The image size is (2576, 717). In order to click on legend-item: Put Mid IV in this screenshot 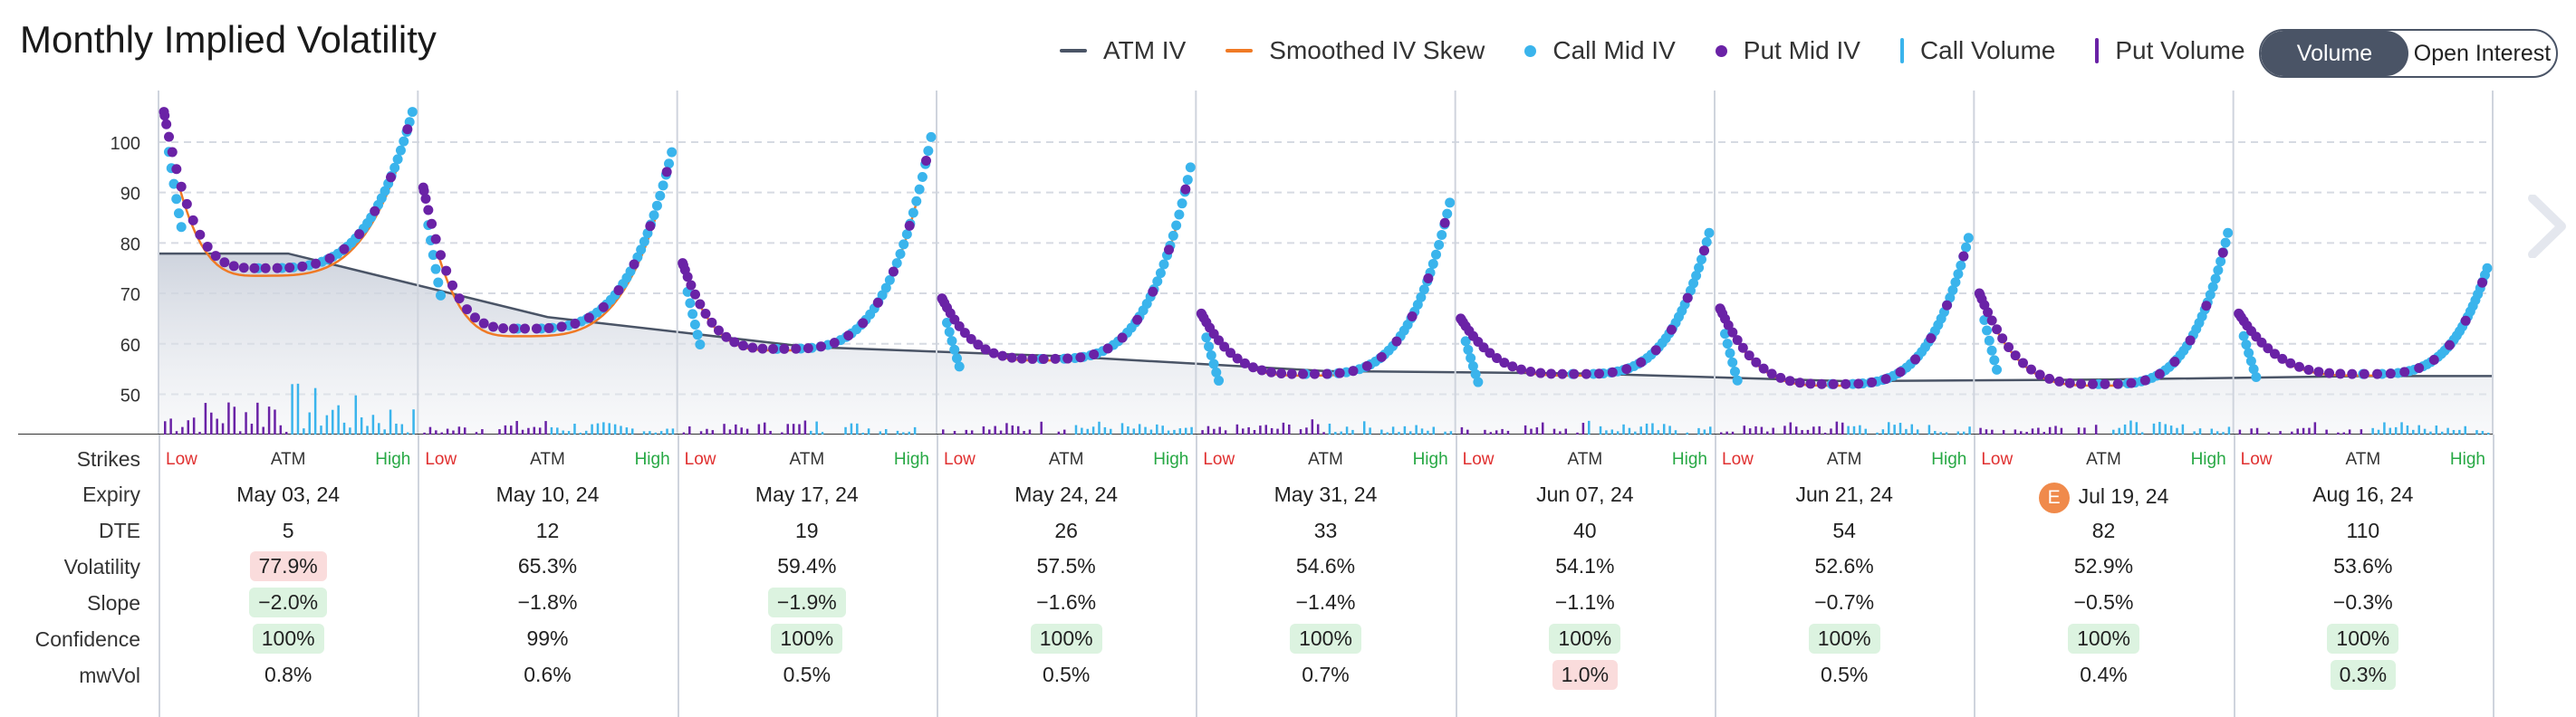, I will do `click(1787, 50)`.